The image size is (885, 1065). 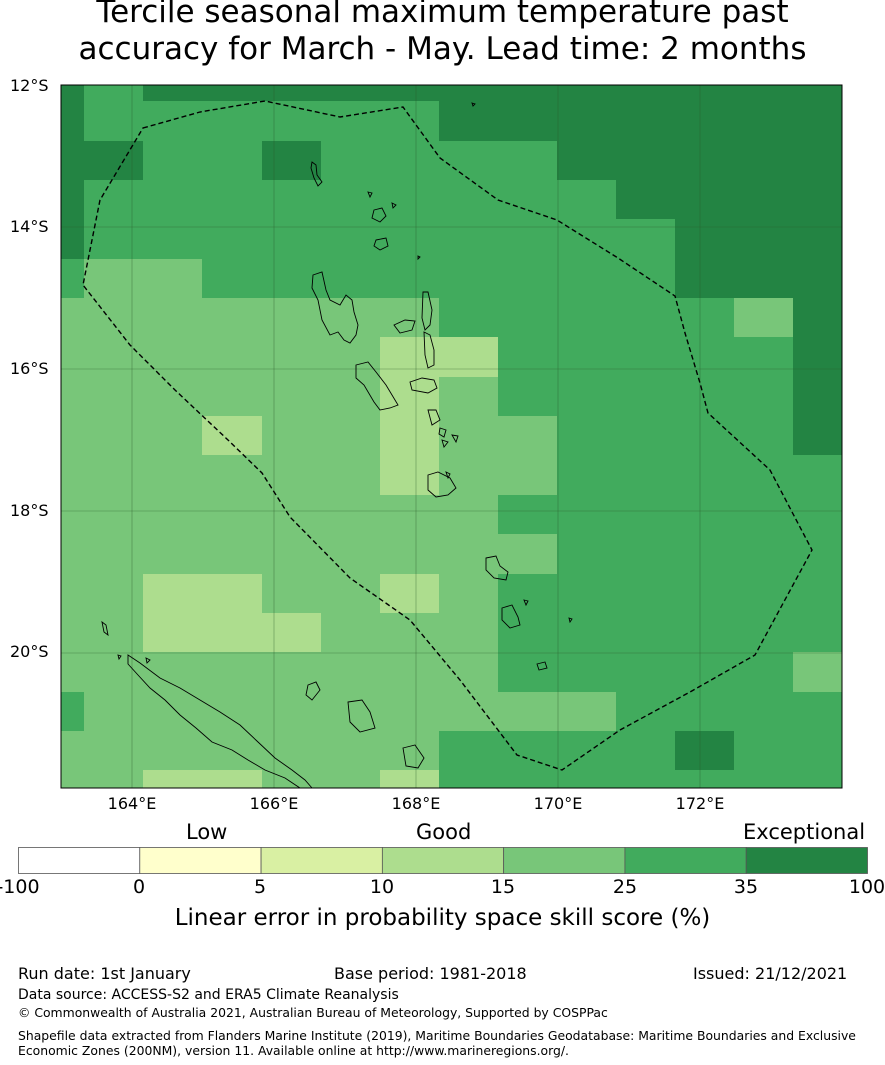 What do you see at coordinates (430, 973) in the screenshot?
I see `base-period: Base period: 1981-2018` at bounding box center [430, 973].